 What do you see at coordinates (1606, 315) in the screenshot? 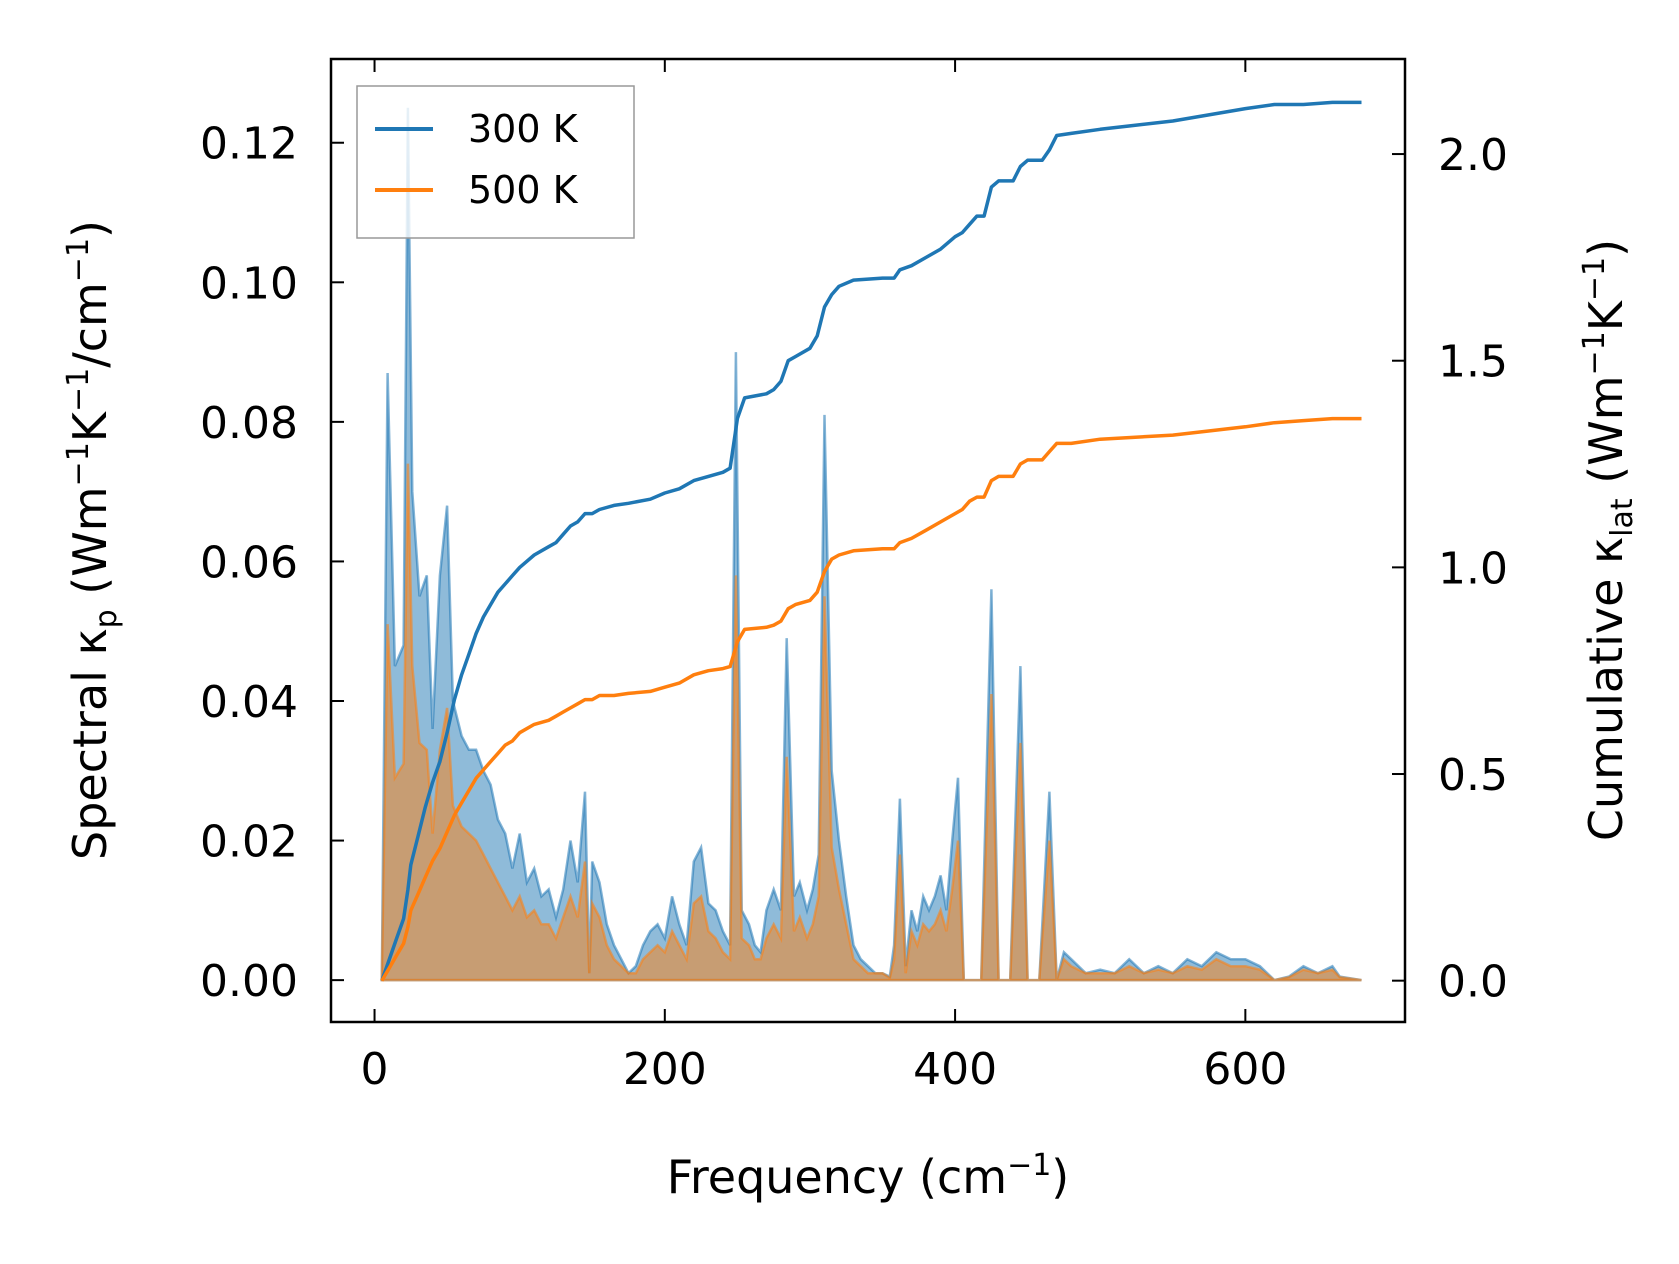
I see `y-right-title-mid: K` at bounding box center [1606, 315].